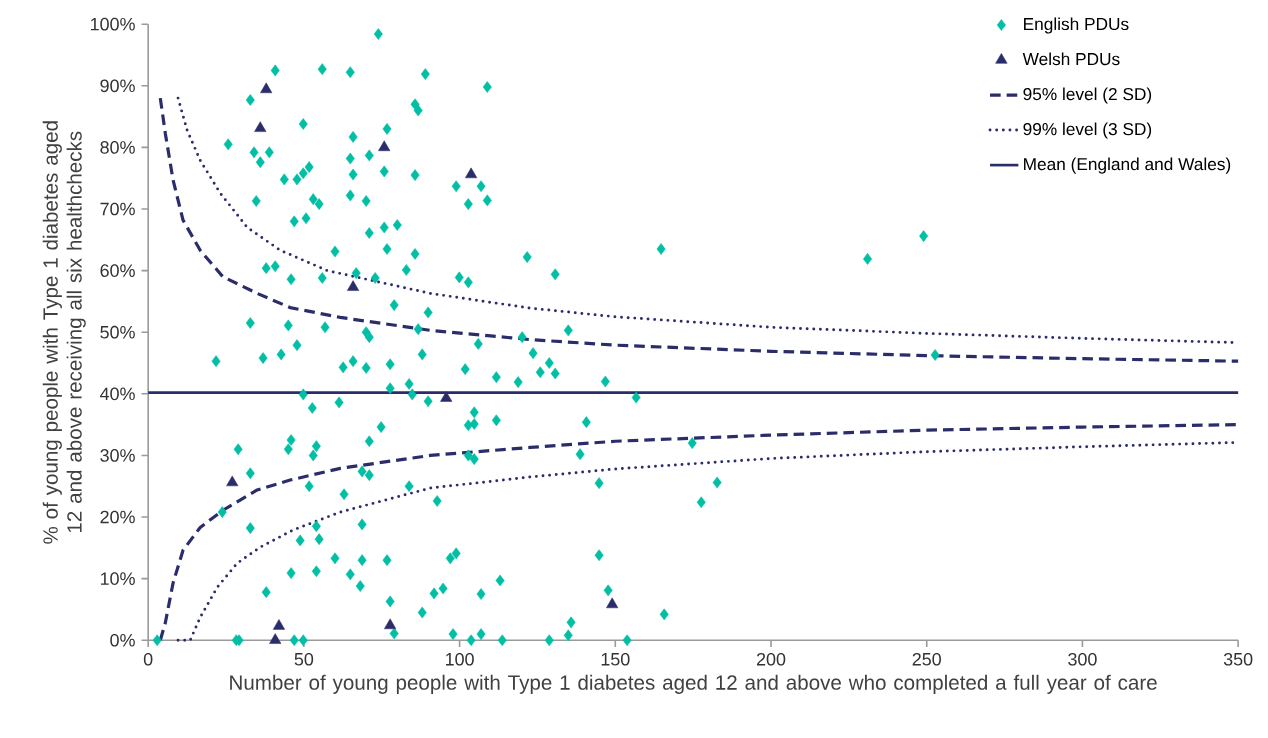 This screenshot has height=738, width=1268. I want to click on y-tick-label: 10%, so click(117, 578).